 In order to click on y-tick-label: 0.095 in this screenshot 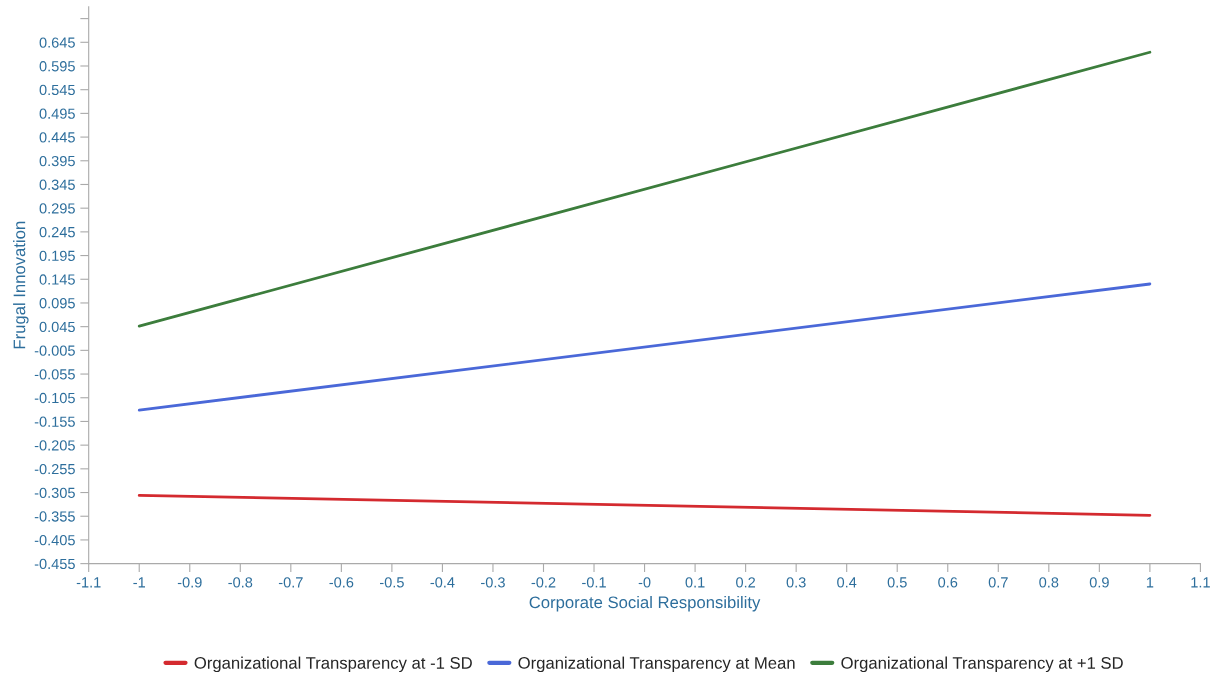, I will do `click(57, 303)`.